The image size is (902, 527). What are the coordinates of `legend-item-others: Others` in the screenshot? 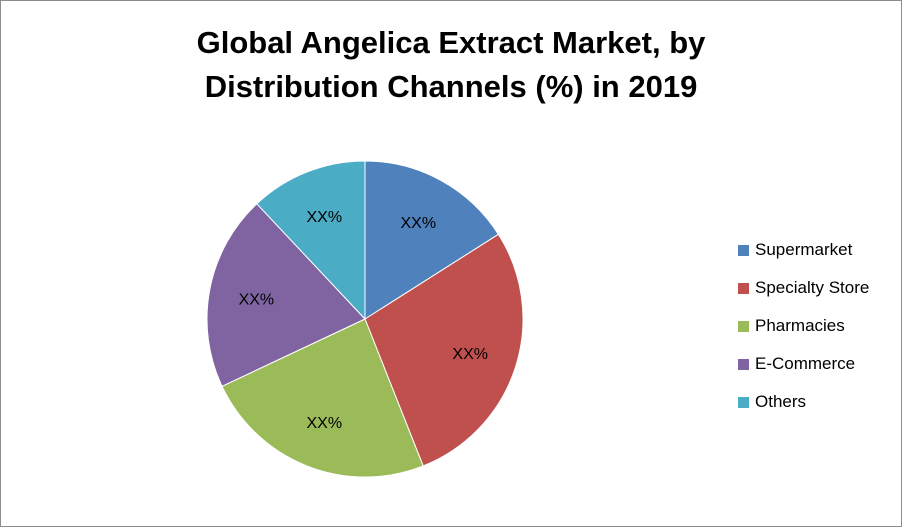 It's located at (803, 402).